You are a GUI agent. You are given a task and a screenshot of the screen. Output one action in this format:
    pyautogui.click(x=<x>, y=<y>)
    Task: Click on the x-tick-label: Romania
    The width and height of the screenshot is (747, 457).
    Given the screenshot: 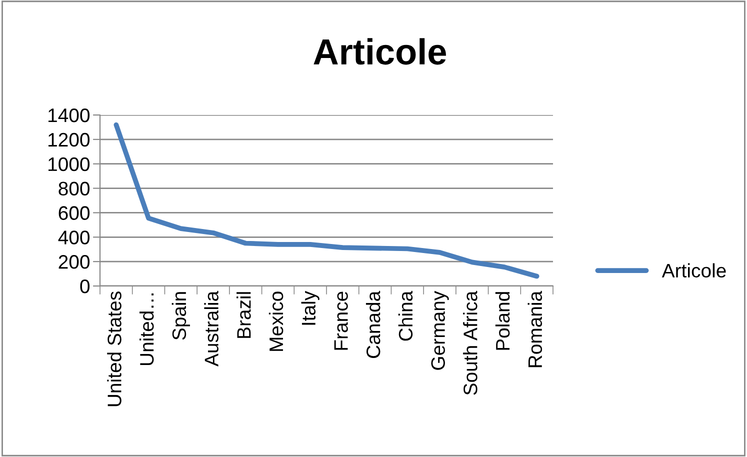 What is the action you would take?
    pyautogui.click(x=535, y=329)
    